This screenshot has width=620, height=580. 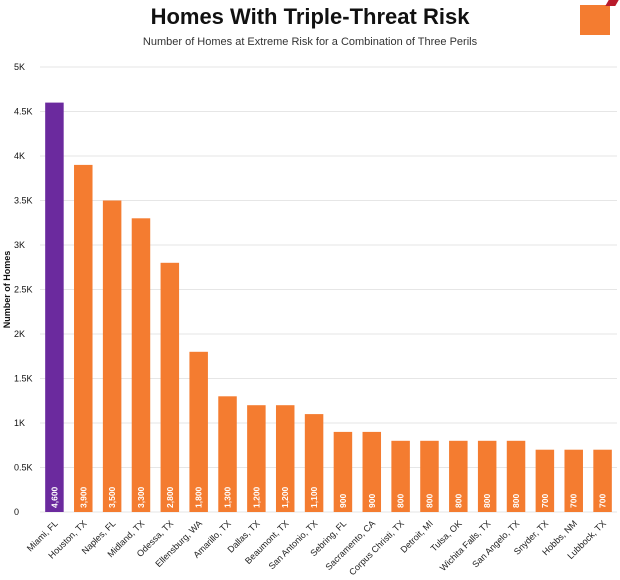 What do you see at coordinates (314, 497) in the screenshot?
I see `bar-value-label: 1,100` at bounding box center [314, 497].